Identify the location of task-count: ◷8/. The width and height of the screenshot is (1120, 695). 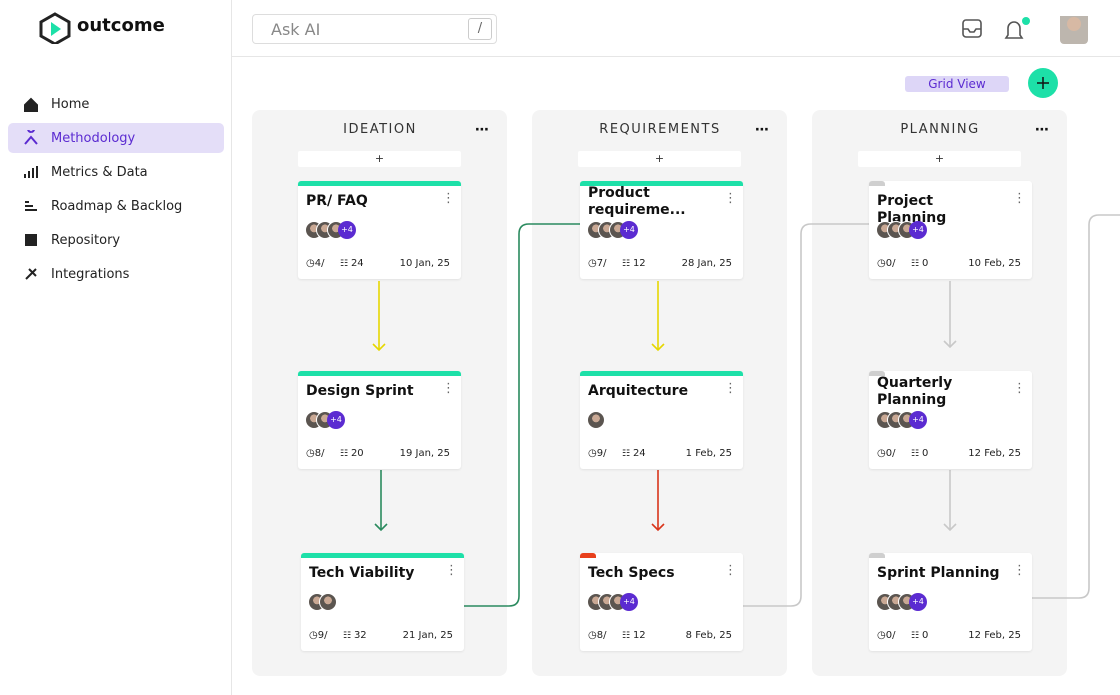
(315, 453).